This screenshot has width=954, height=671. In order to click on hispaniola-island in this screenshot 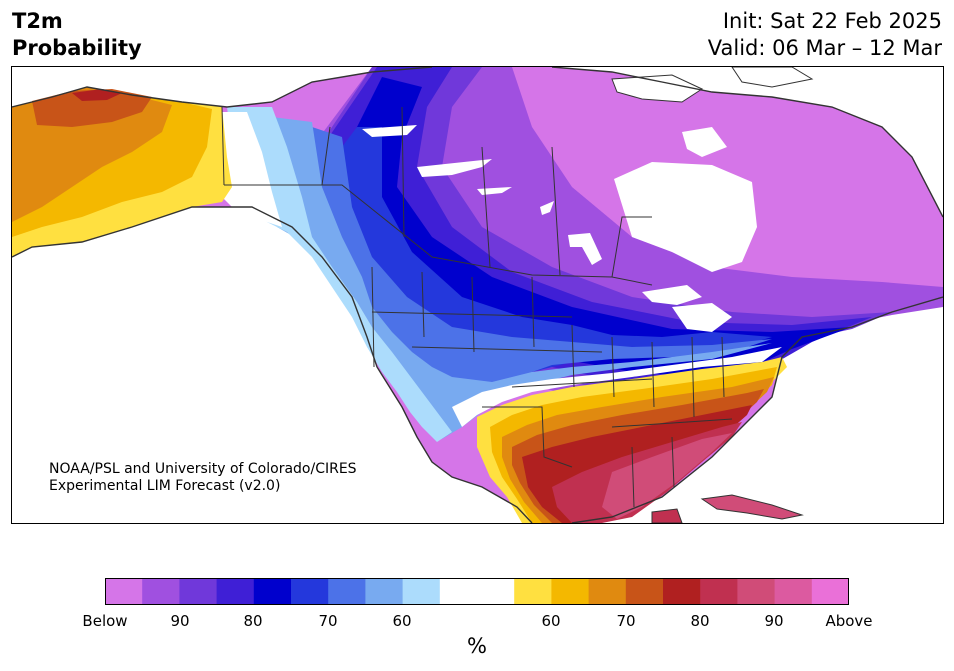, I will do `click(667, 515)`.